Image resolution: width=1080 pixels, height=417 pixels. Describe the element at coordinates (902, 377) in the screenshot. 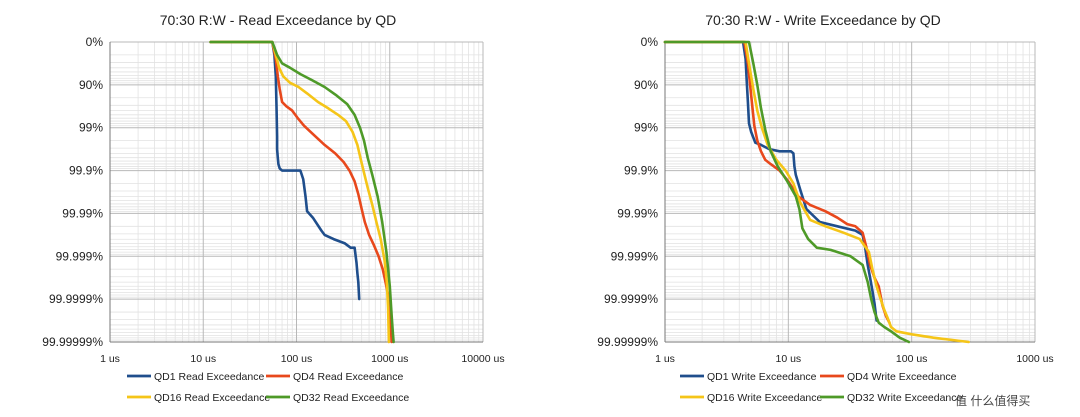

I see `legend-label: QD4 Write Exceedance` at that location.